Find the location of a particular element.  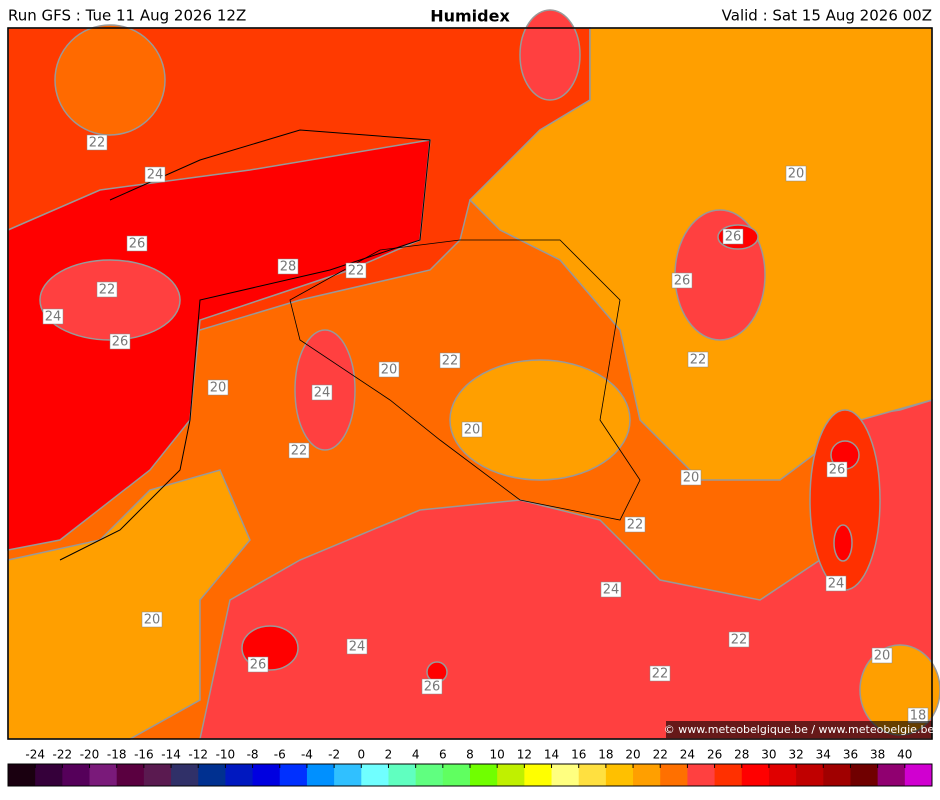

contour-label: 28 is located at coordinates (288, 267).